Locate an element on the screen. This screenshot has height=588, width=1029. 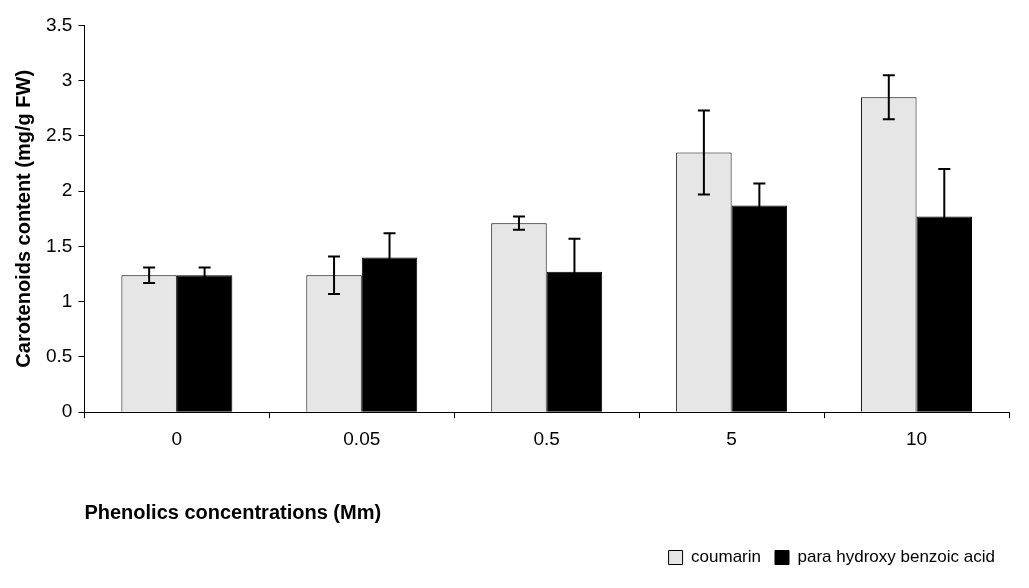
y-tick-label: 2.5 is located at coordinates (59, 135).